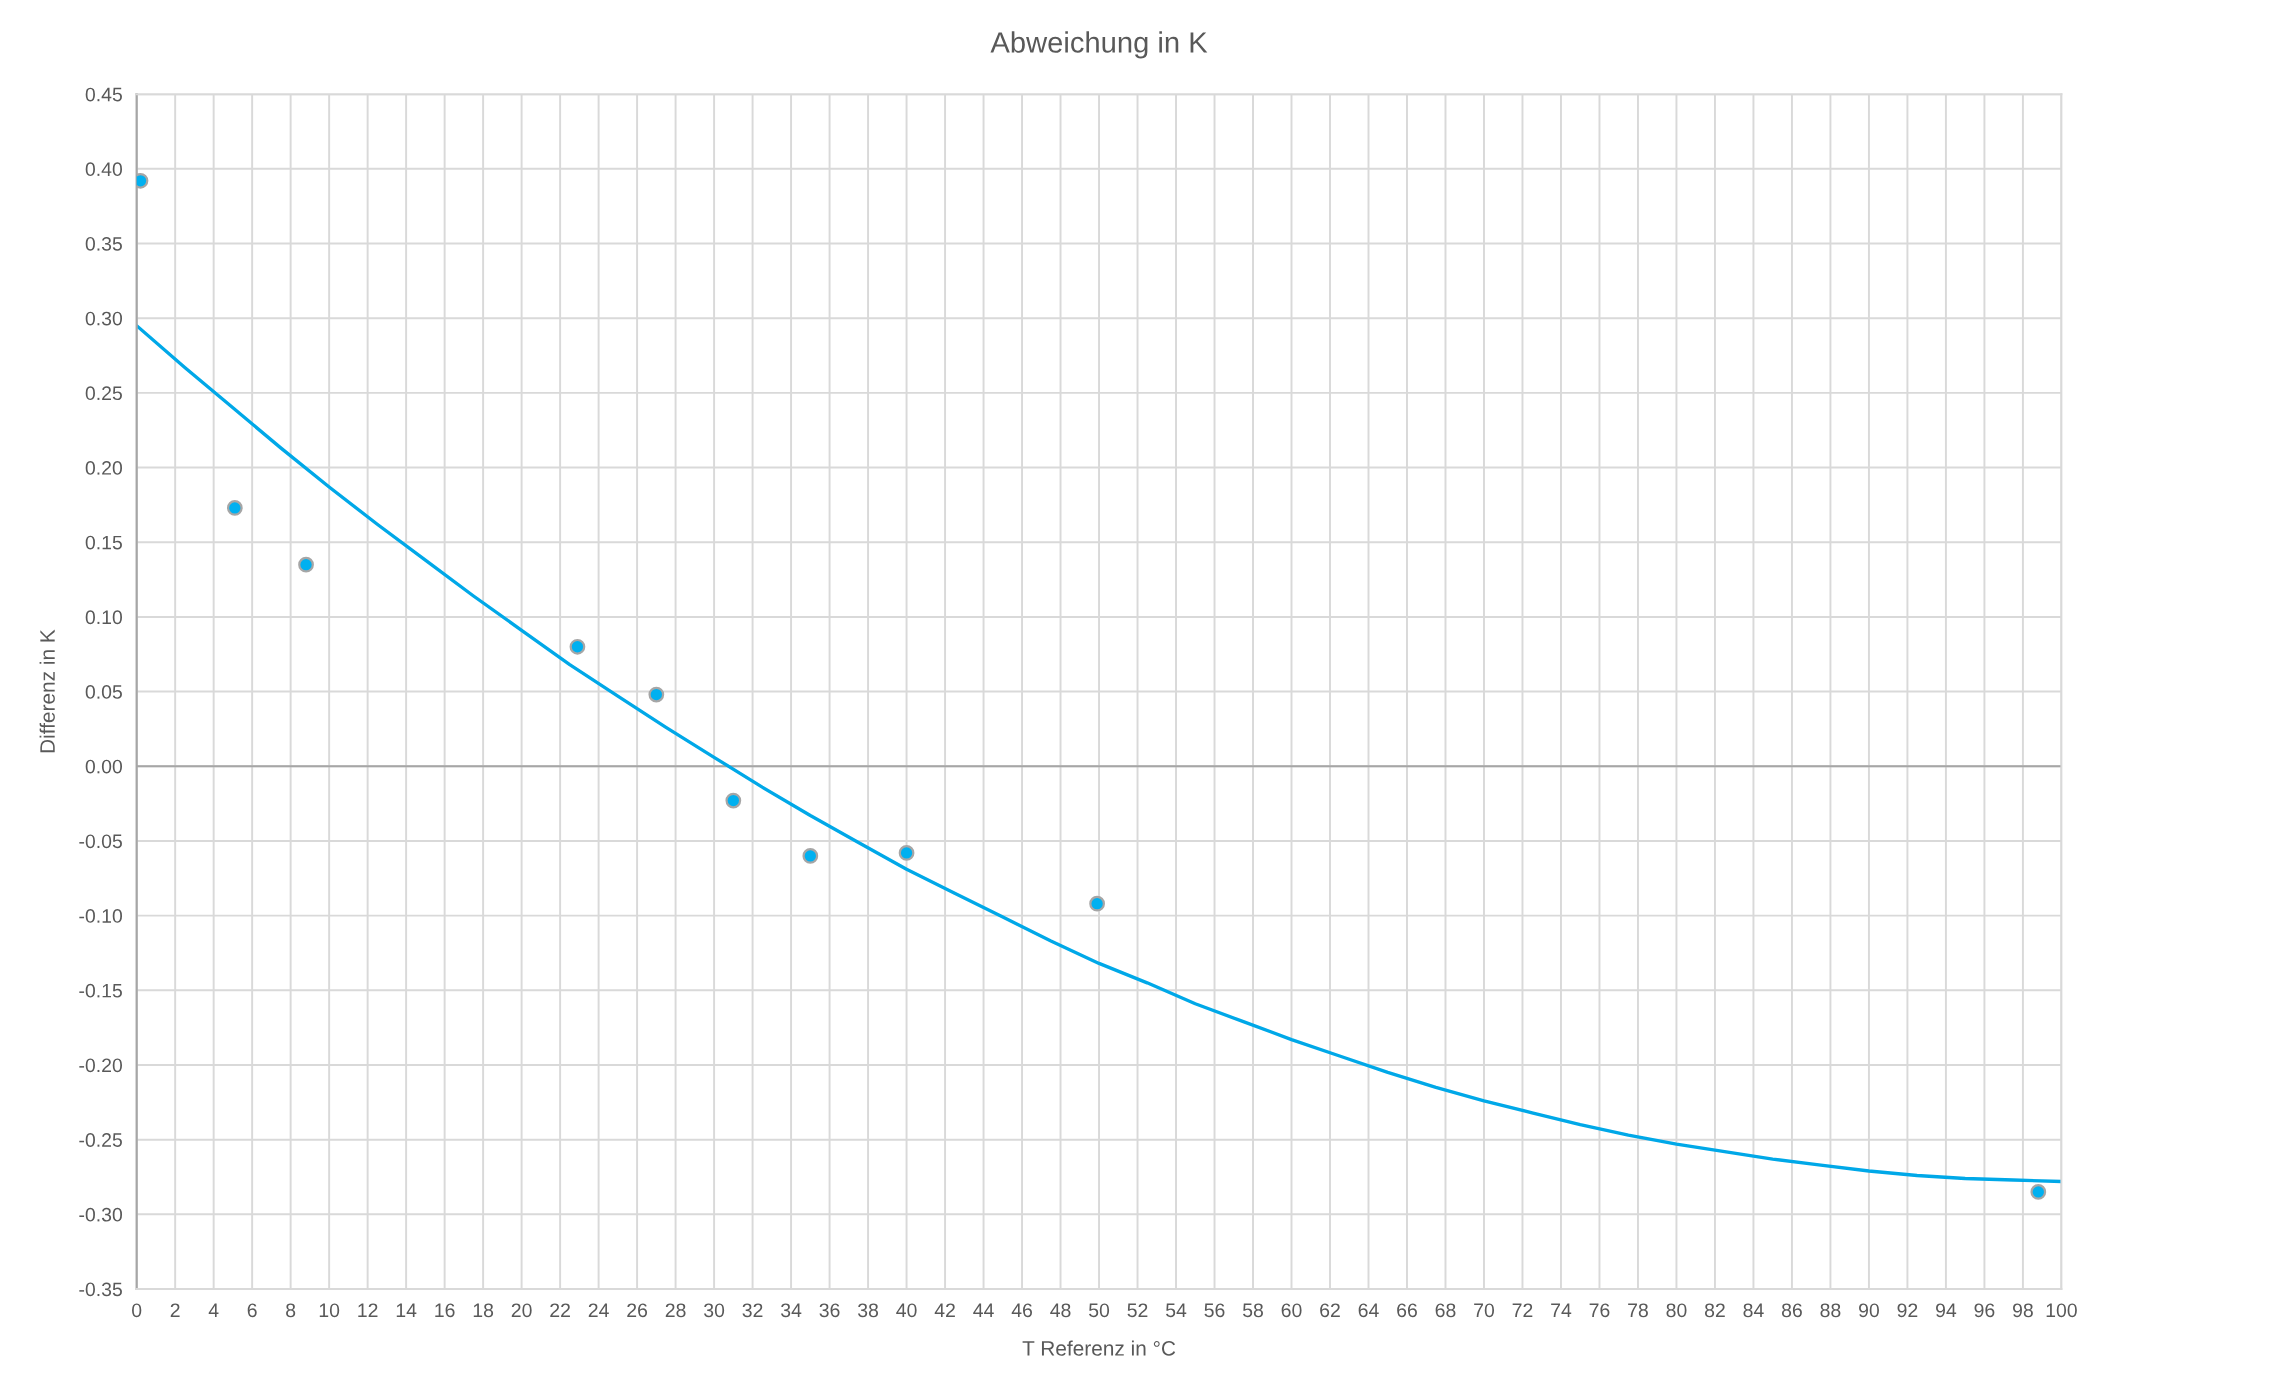  I want to click on x-tick-label: 44, so click(983, 1310).